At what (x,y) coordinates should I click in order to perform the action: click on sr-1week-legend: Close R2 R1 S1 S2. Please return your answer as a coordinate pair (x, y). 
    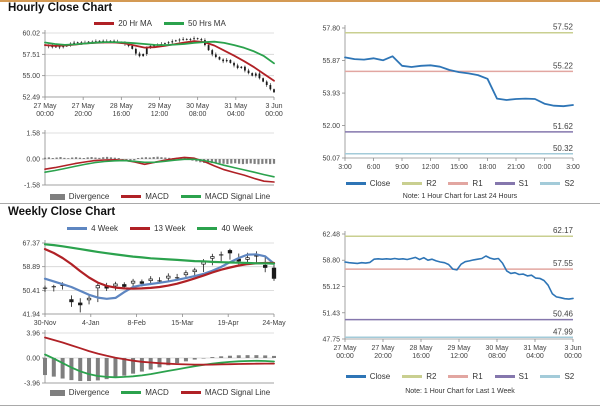
    Looking at the image, I should click on (460, 376).